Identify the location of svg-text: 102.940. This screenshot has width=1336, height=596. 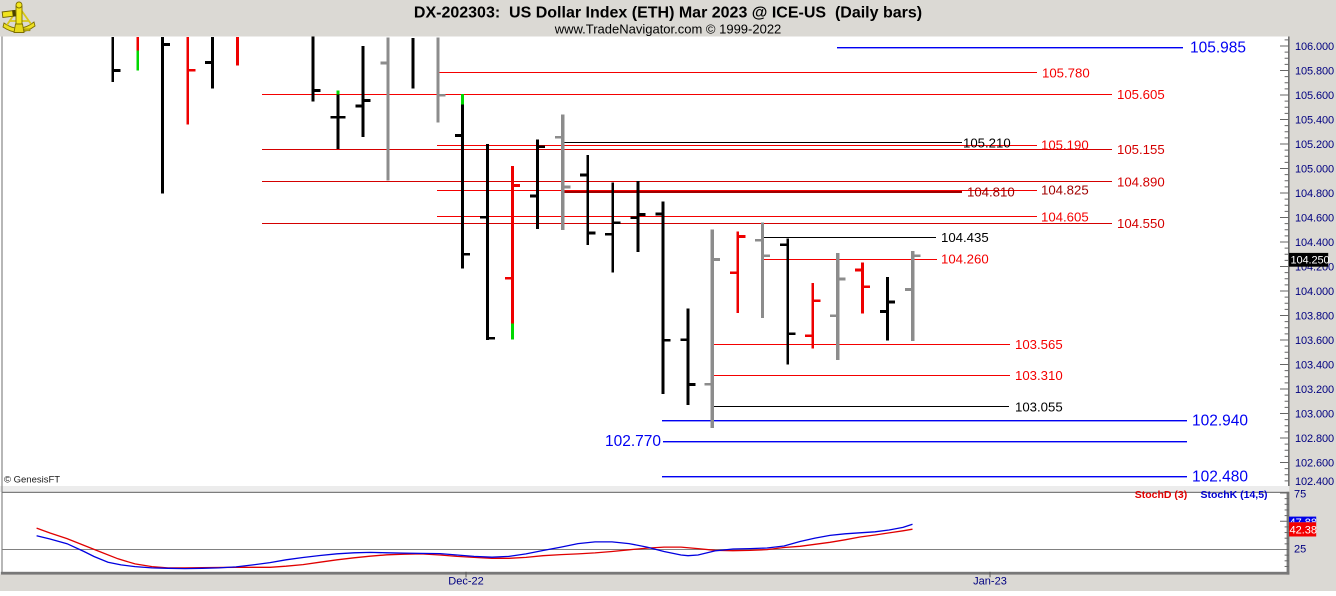
(1220, 420).